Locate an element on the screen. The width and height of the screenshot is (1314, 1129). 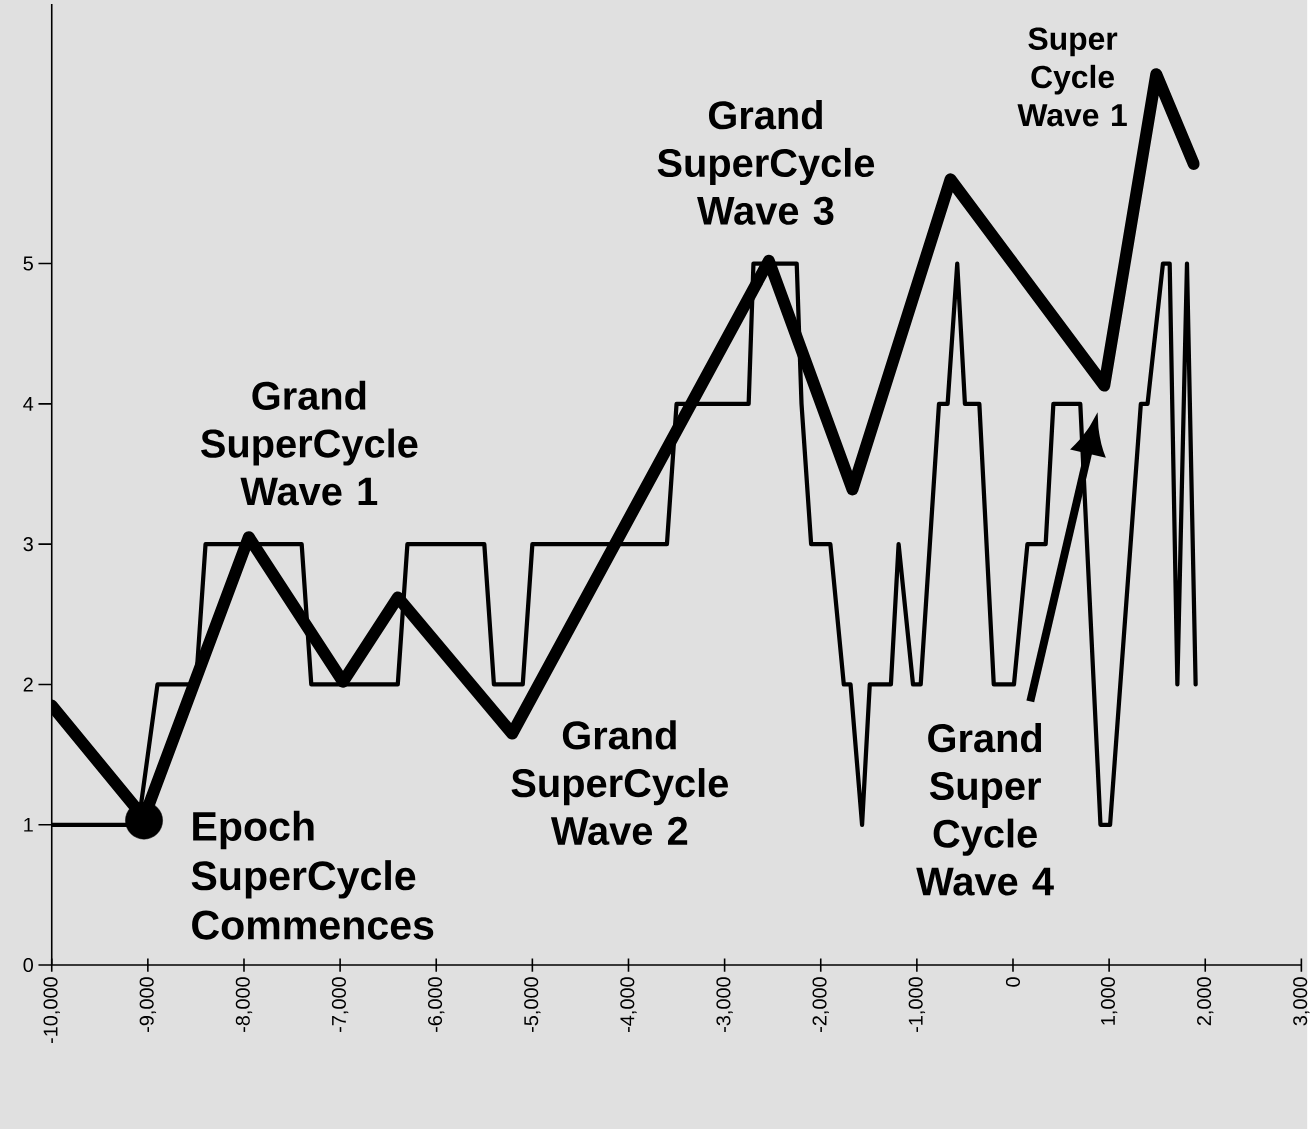
annotation: Grand SuperCycle Wave 3 is located at coordinates (766, 162).